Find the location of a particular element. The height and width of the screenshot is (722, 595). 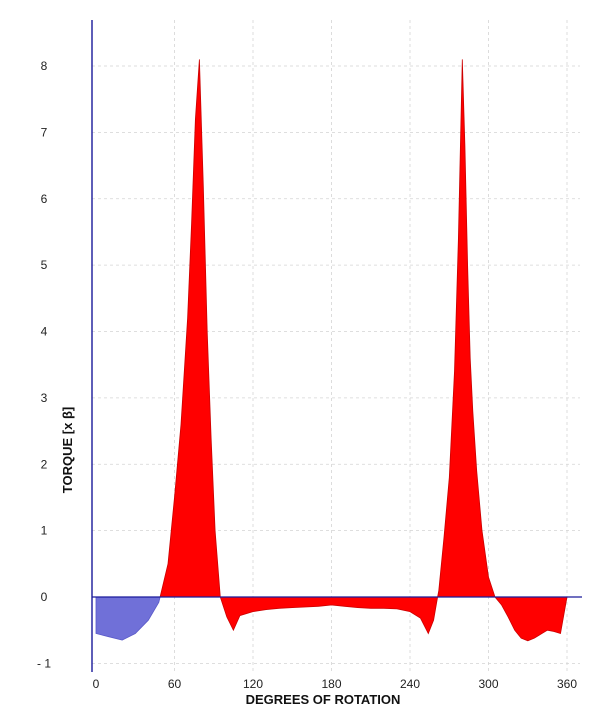

x-axis-title: DEGREES OF ROTATION is located at coordinates (323, 699).